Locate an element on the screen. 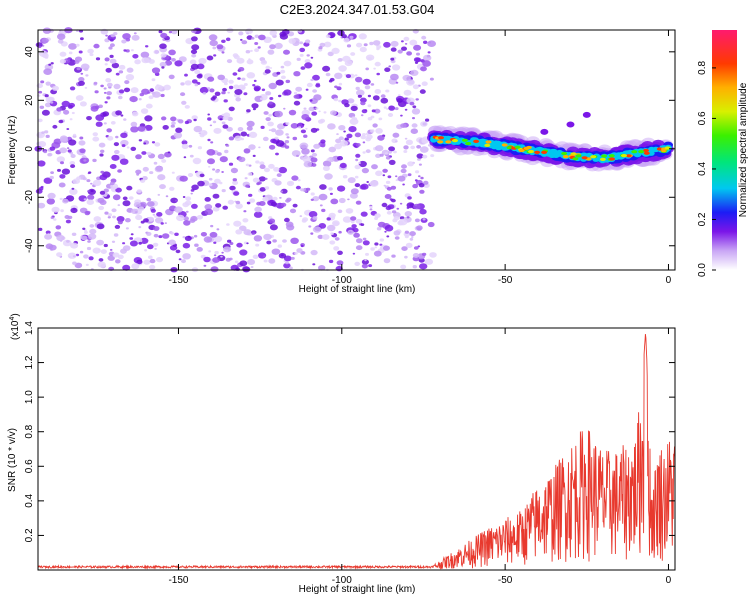 The height and width of the screenshot is (600, 750). colorbar-ticks: 0.0 0.2 0.4 0.6 0.8 is located at coordinates (706, 169).